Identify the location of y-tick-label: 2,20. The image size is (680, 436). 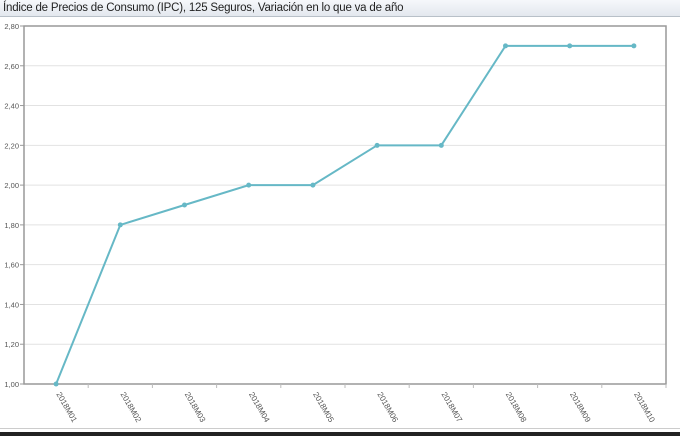
(11, 145).